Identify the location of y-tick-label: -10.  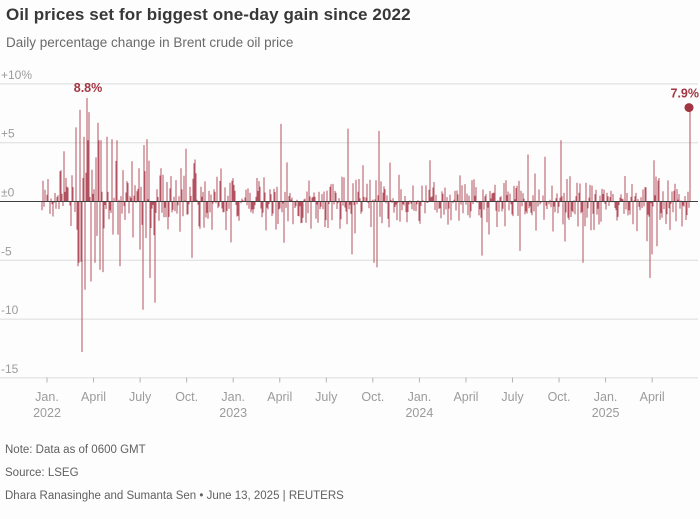
(10, 310).